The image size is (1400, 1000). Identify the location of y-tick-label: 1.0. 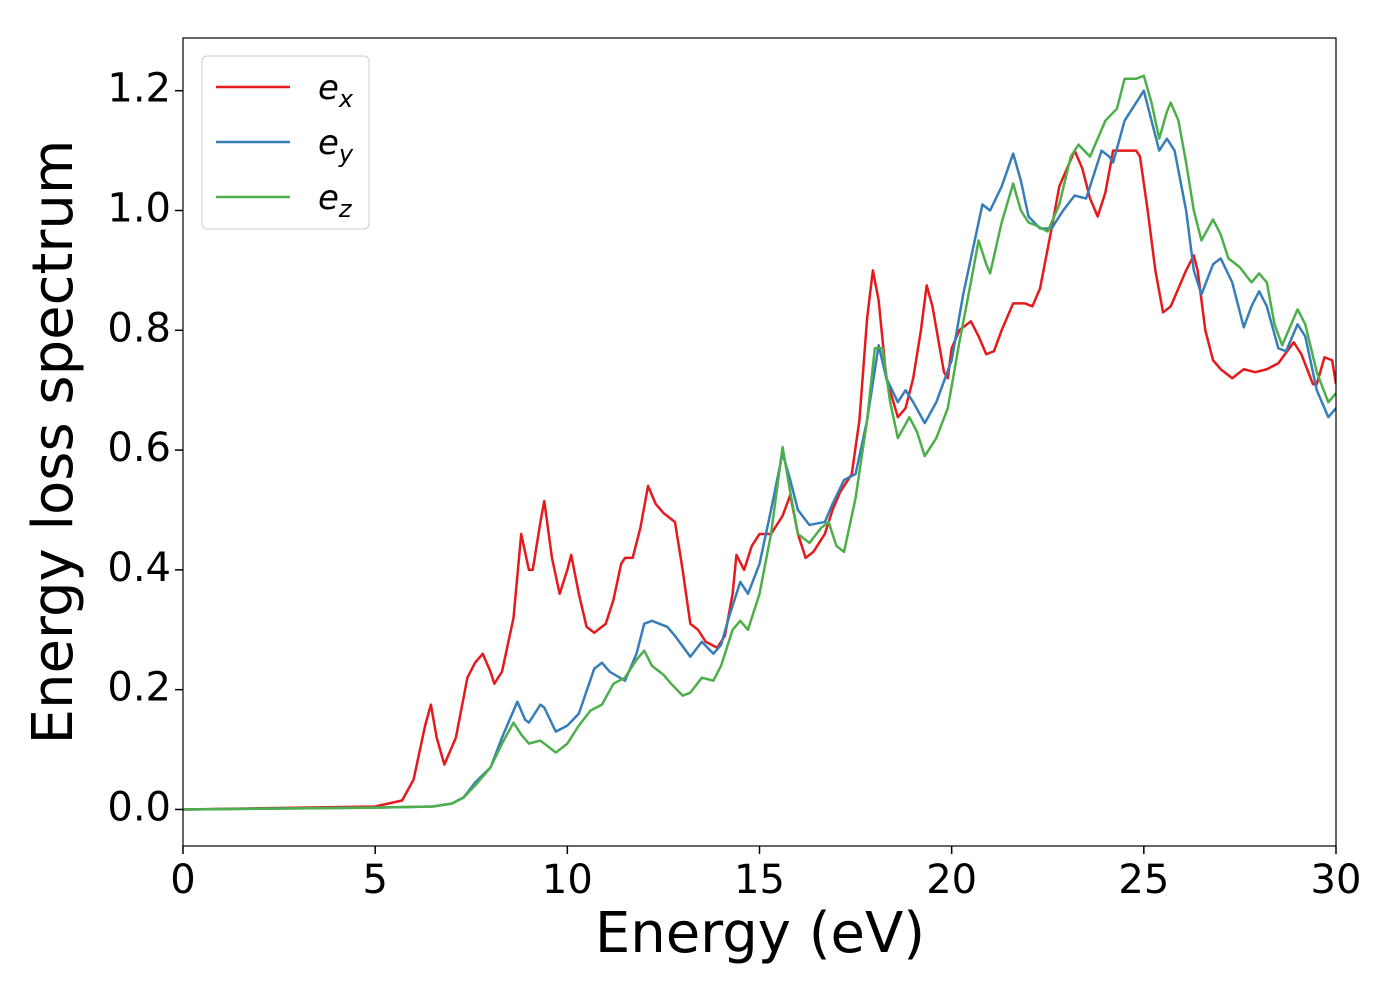
(139, 209).